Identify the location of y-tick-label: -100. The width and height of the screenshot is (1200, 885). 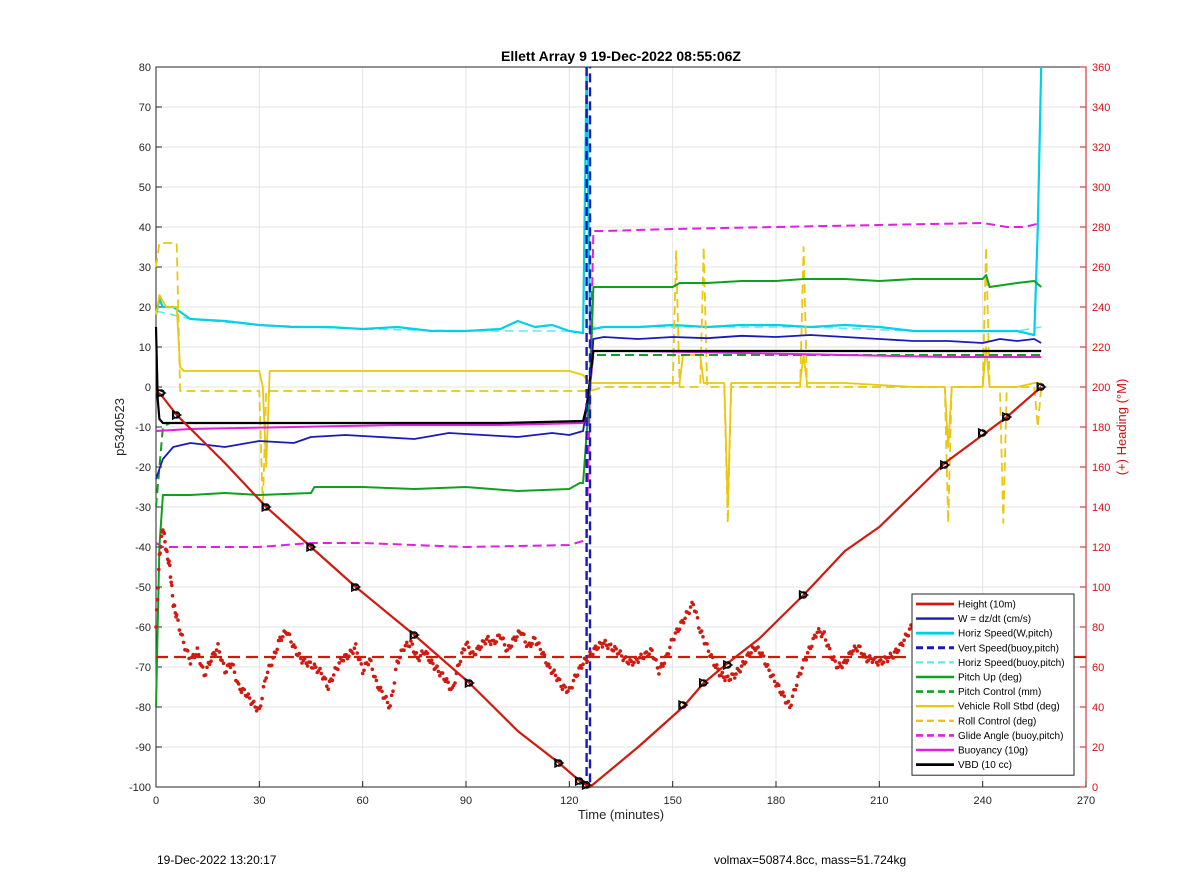
(140, 788).